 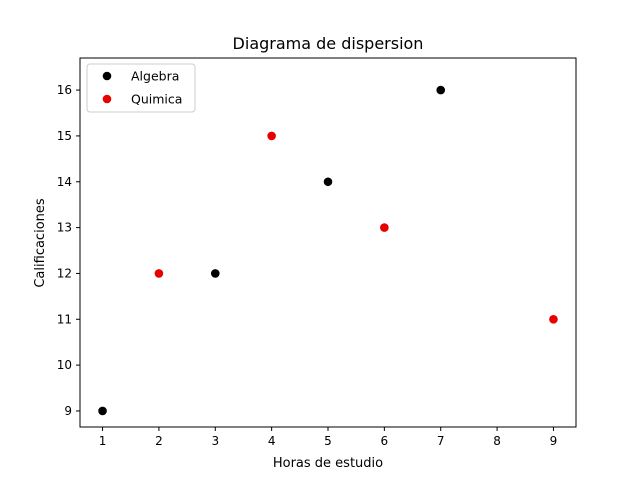 What do you see at coordinates (107, 76) in the screenshot?
I see `legend-marker-algebra` at bounding box center [107, 76].